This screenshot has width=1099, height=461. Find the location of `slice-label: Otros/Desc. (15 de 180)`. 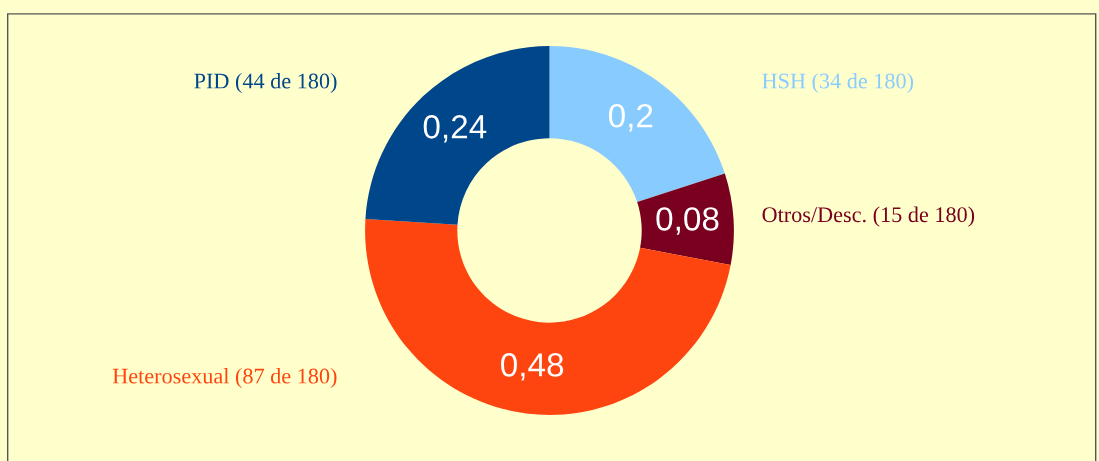

slice-label: Otros/Desc. (15 de 180) is located at coordinates (868, 216).